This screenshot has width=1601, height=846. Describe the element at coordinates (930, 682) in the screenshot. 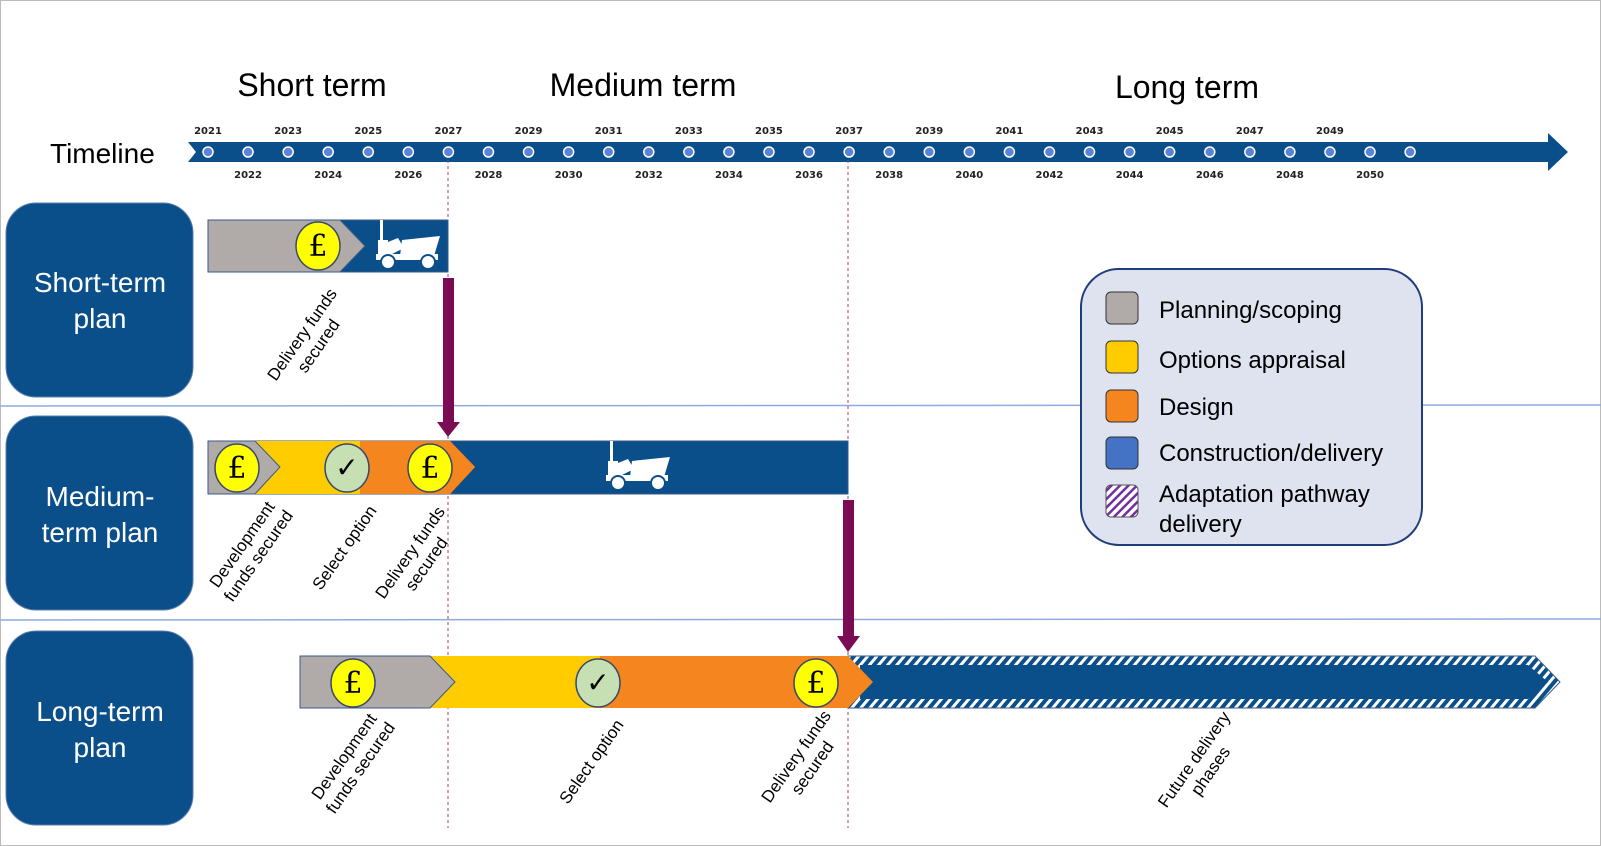

I see `long-term-bar` at that location.